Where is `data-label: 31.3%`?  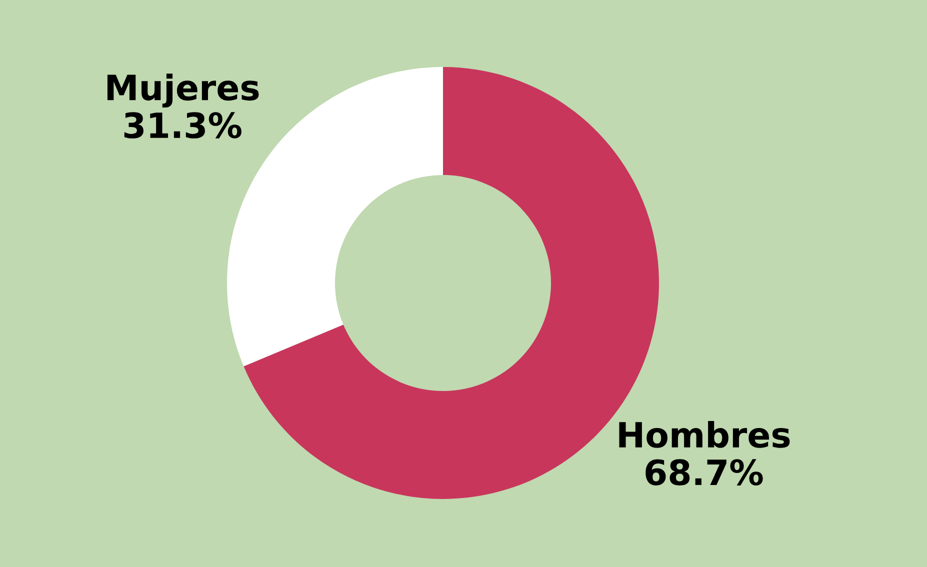
data-label: 31.3% is located at coordinates (183, 125).